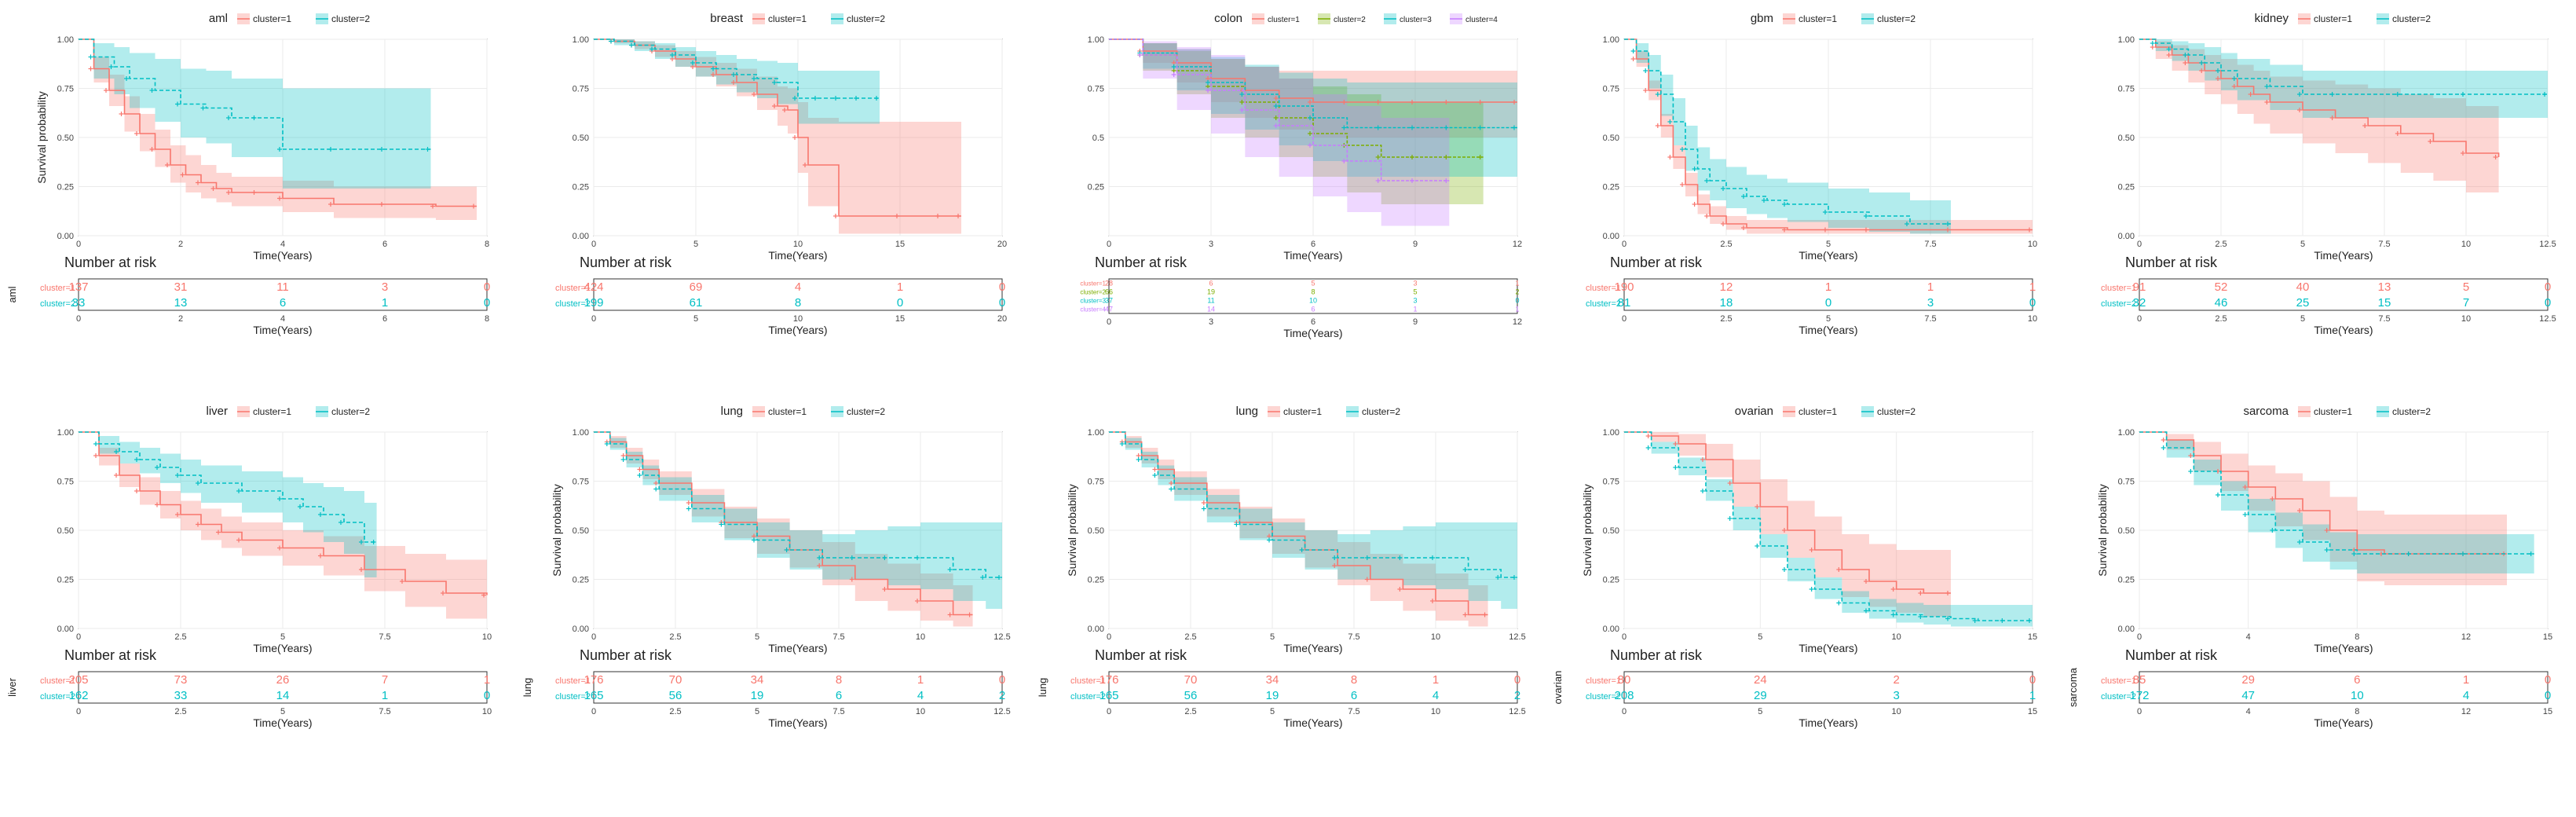 The image size is (2576, 817). What do you see at coordinates (838, 711) in the screenshot?
I see `risk-x-tick-label: 7.5` at bounding box center [838, 711].